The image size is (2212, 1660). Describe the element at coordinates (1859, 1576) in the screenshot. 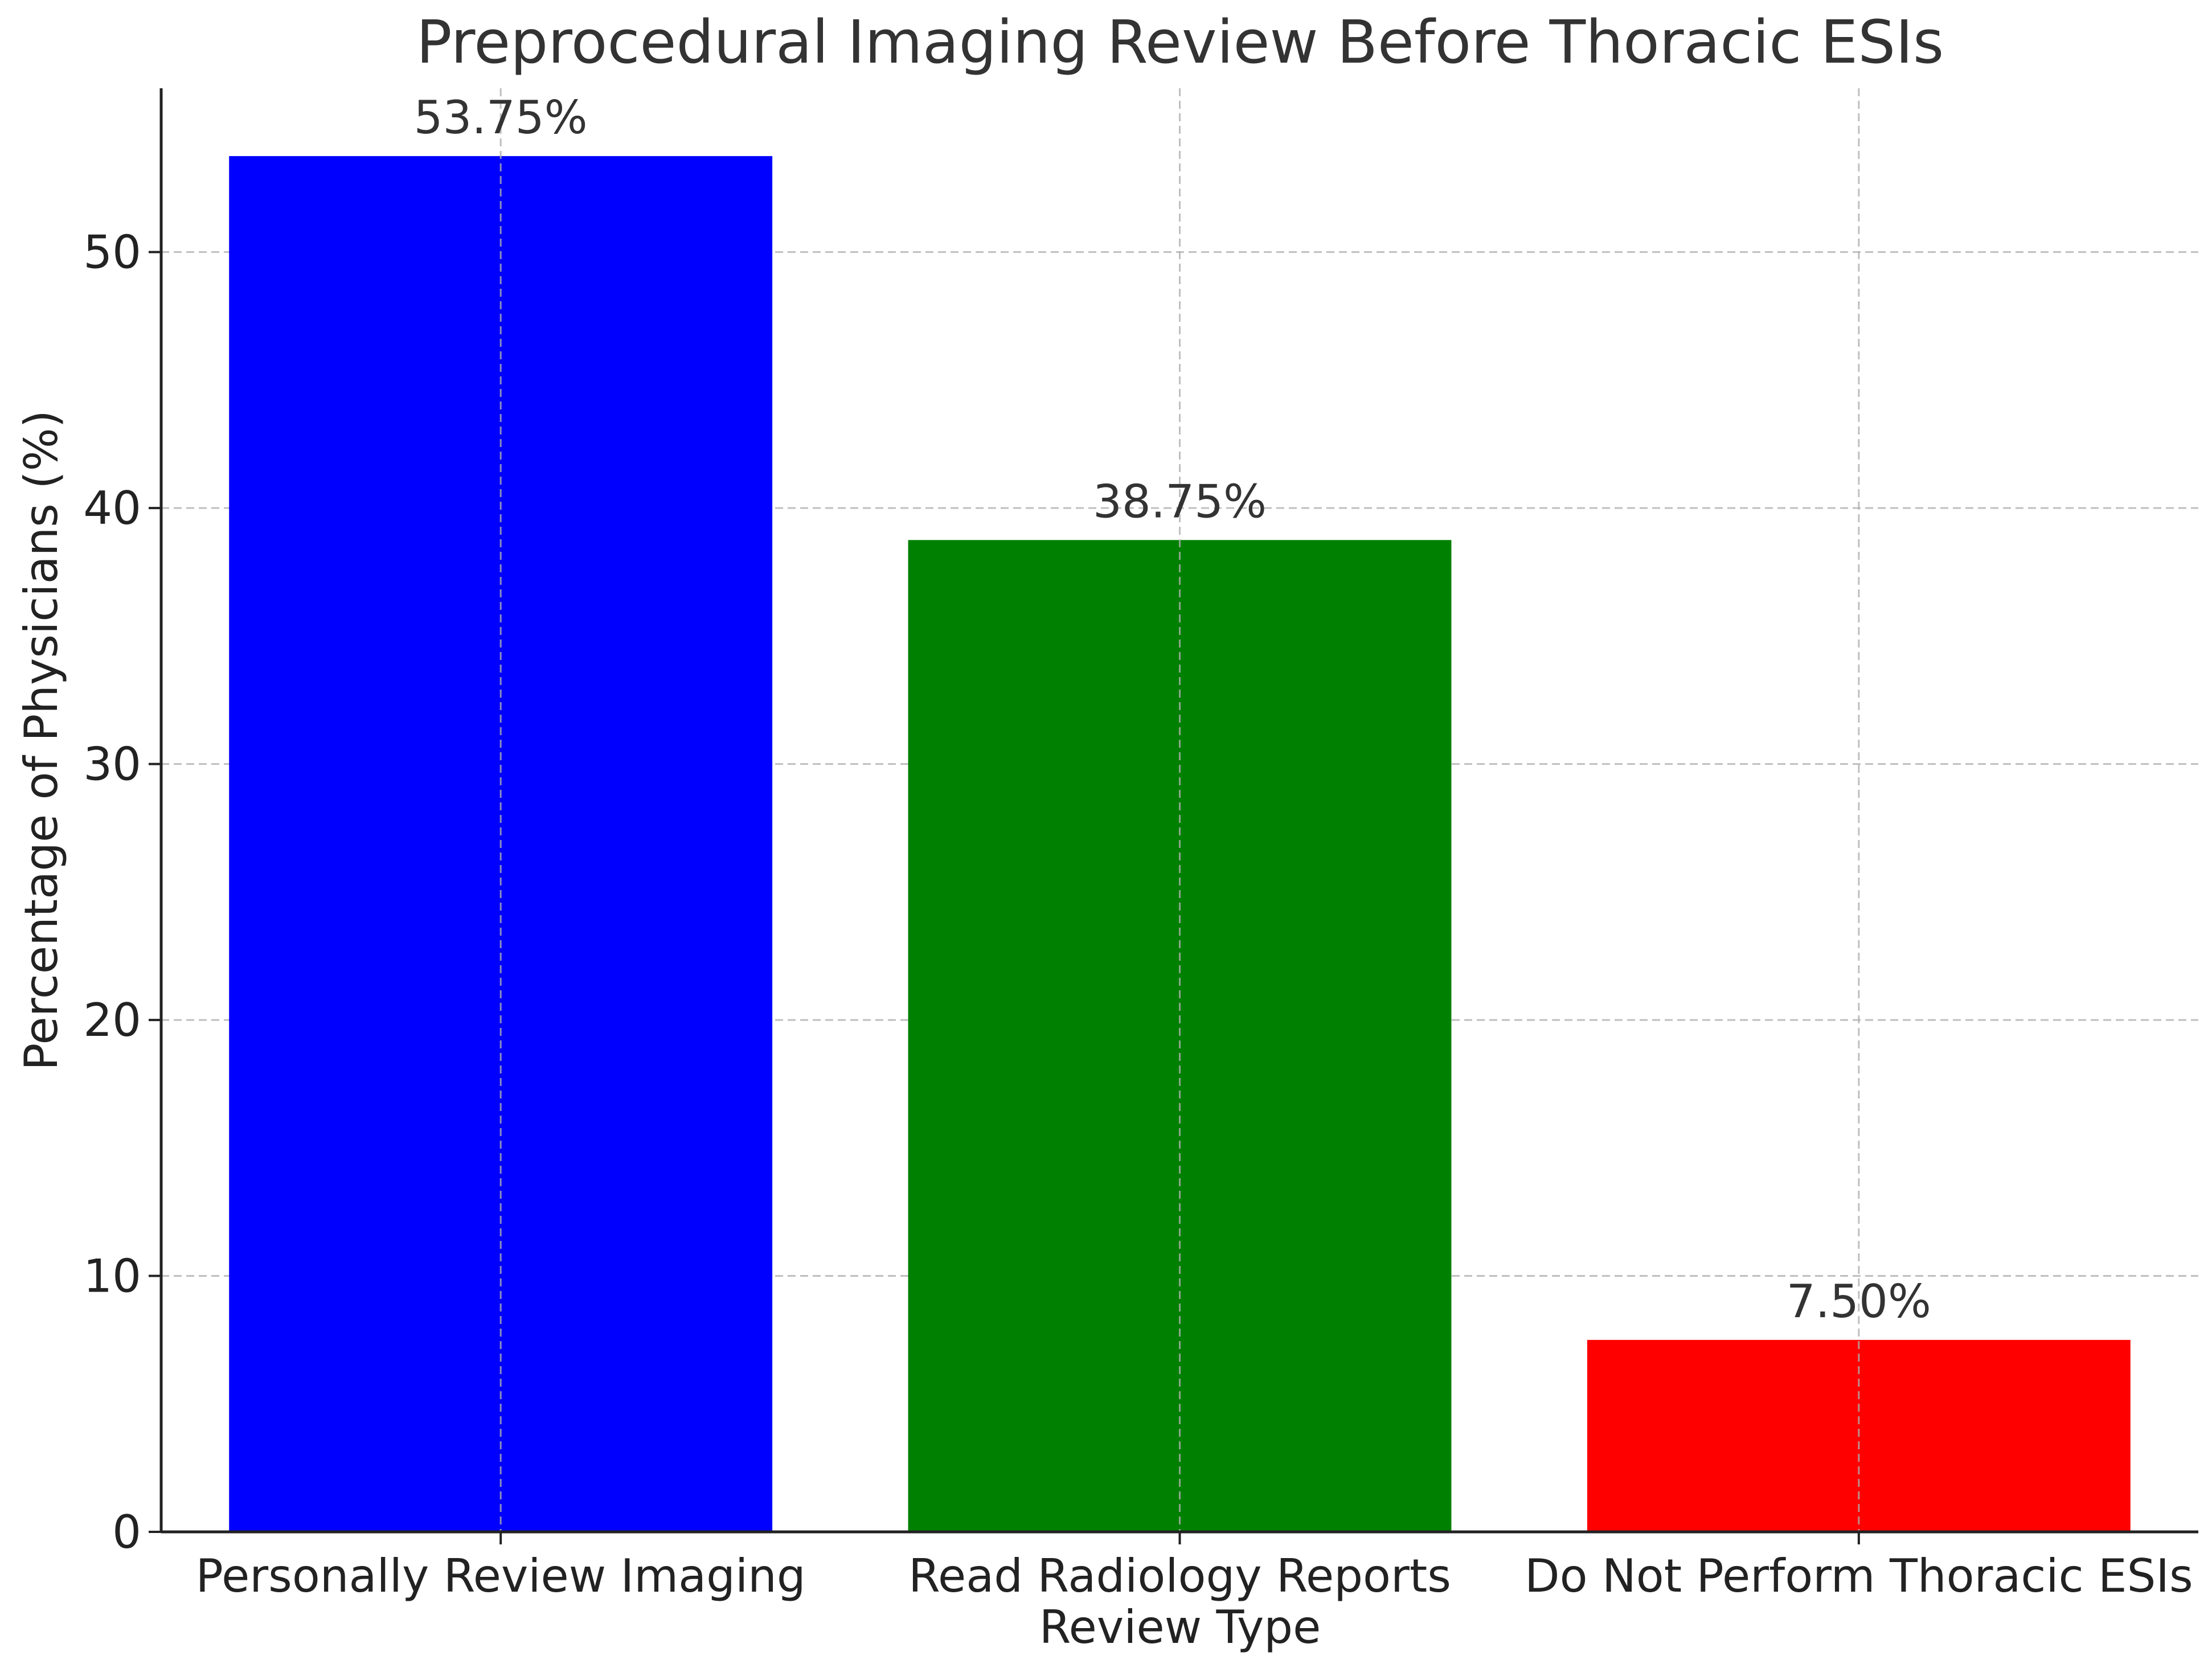

I see `x-tick-label-2: Do Not Perform Thoracic ESIs` at that location.